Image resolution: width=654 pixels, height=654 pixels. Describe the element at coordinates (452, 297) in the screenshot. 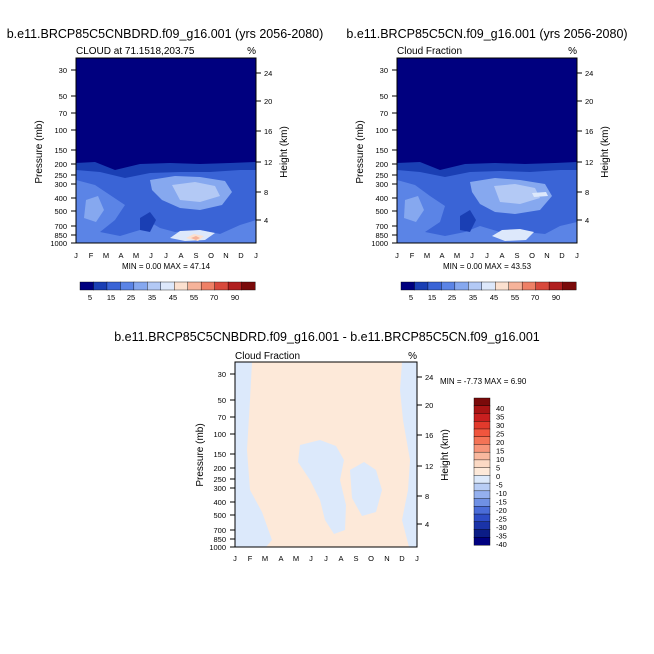

I see `panel-2-cb-label-25: 25` at that location.